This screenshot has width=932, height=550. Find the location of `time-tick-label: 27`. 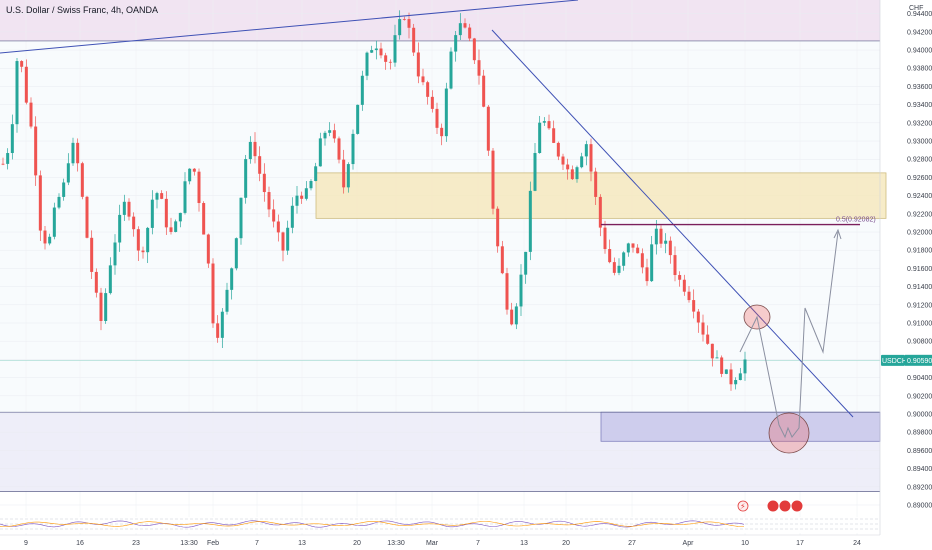

time-tick-label: 27 is located at coordinates (632, 543).